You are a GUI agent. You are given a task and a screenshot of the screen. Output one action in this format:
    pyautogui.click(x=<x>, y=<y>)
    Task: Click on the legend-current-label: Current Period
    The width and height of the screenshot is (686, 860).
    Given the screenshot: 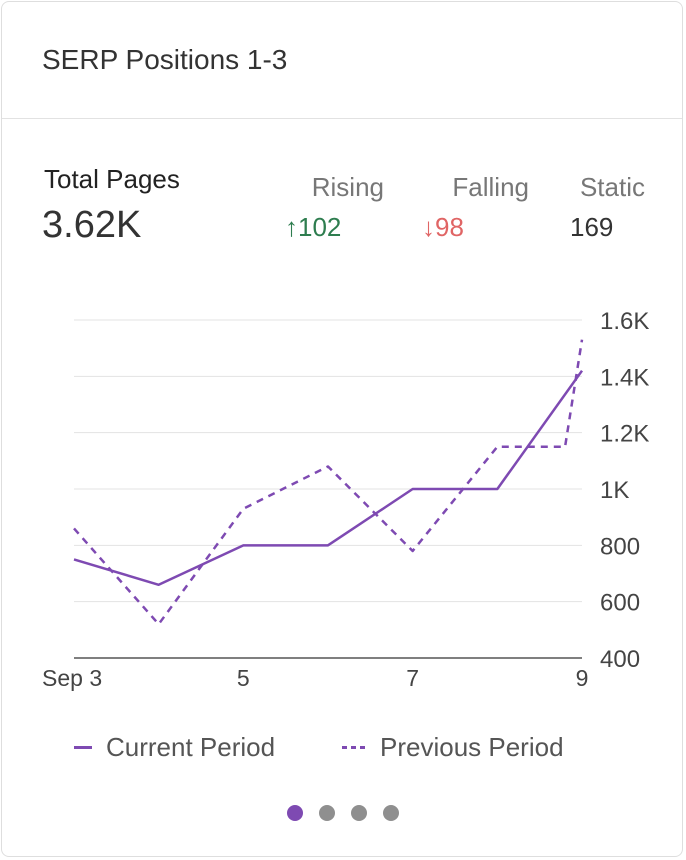 What is the action you would take?
    pyautogui.click(x=191, y=747)
    